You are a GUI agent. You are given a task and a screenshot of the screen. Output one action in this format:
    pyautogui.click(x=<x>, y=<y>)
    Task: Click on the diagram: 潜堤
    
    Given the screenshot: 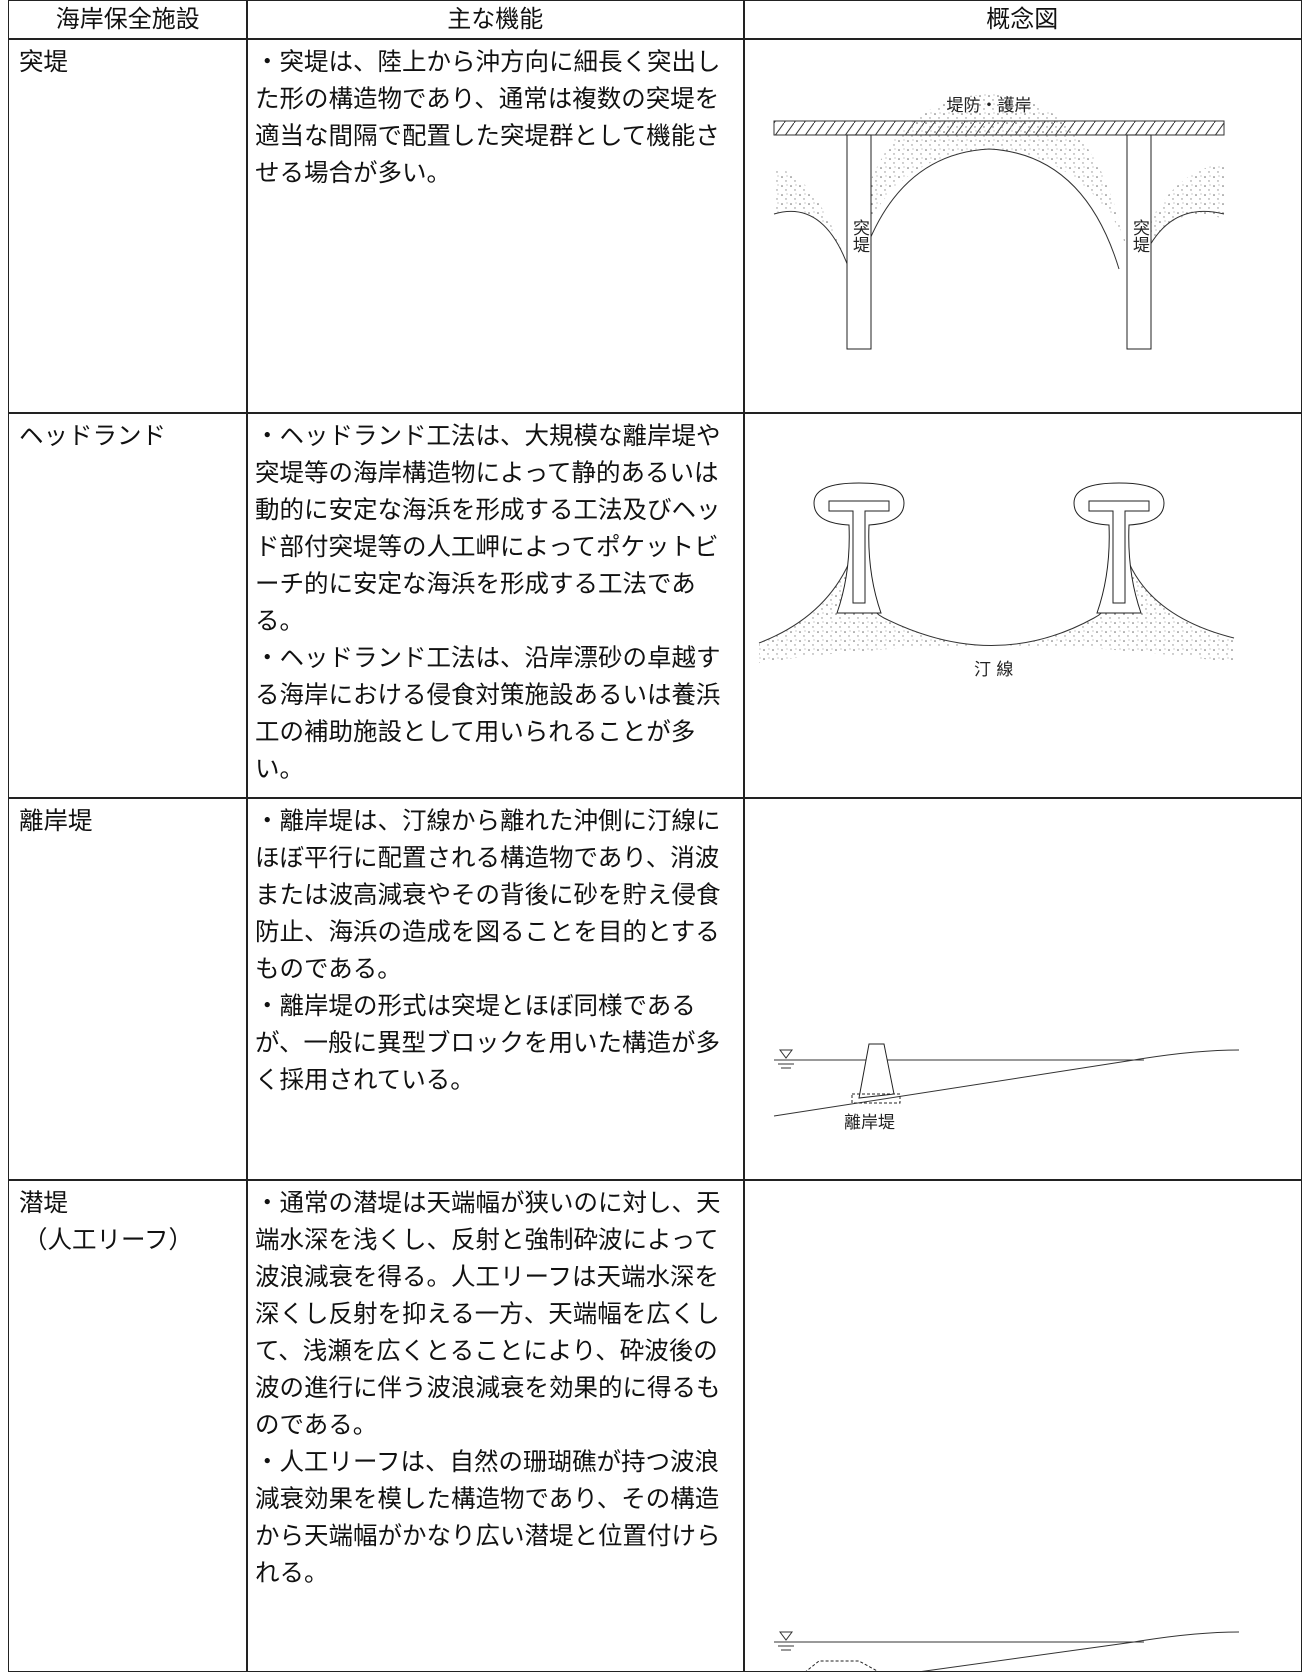 What is the action you would take?
    pyautogui.click(x=1007, y=1651)
    